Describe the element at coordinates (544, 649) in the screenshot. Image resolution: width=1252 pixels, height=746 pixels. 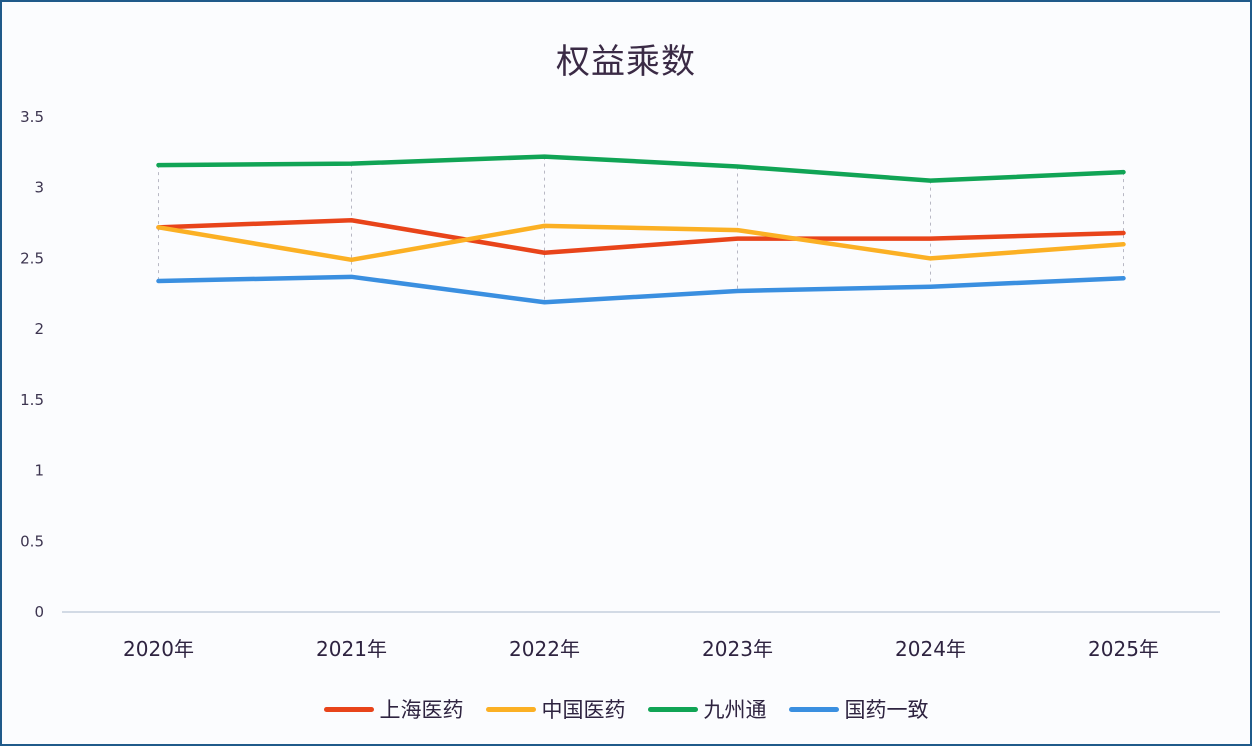
I see `x-tick-label: 2022年` at that location.